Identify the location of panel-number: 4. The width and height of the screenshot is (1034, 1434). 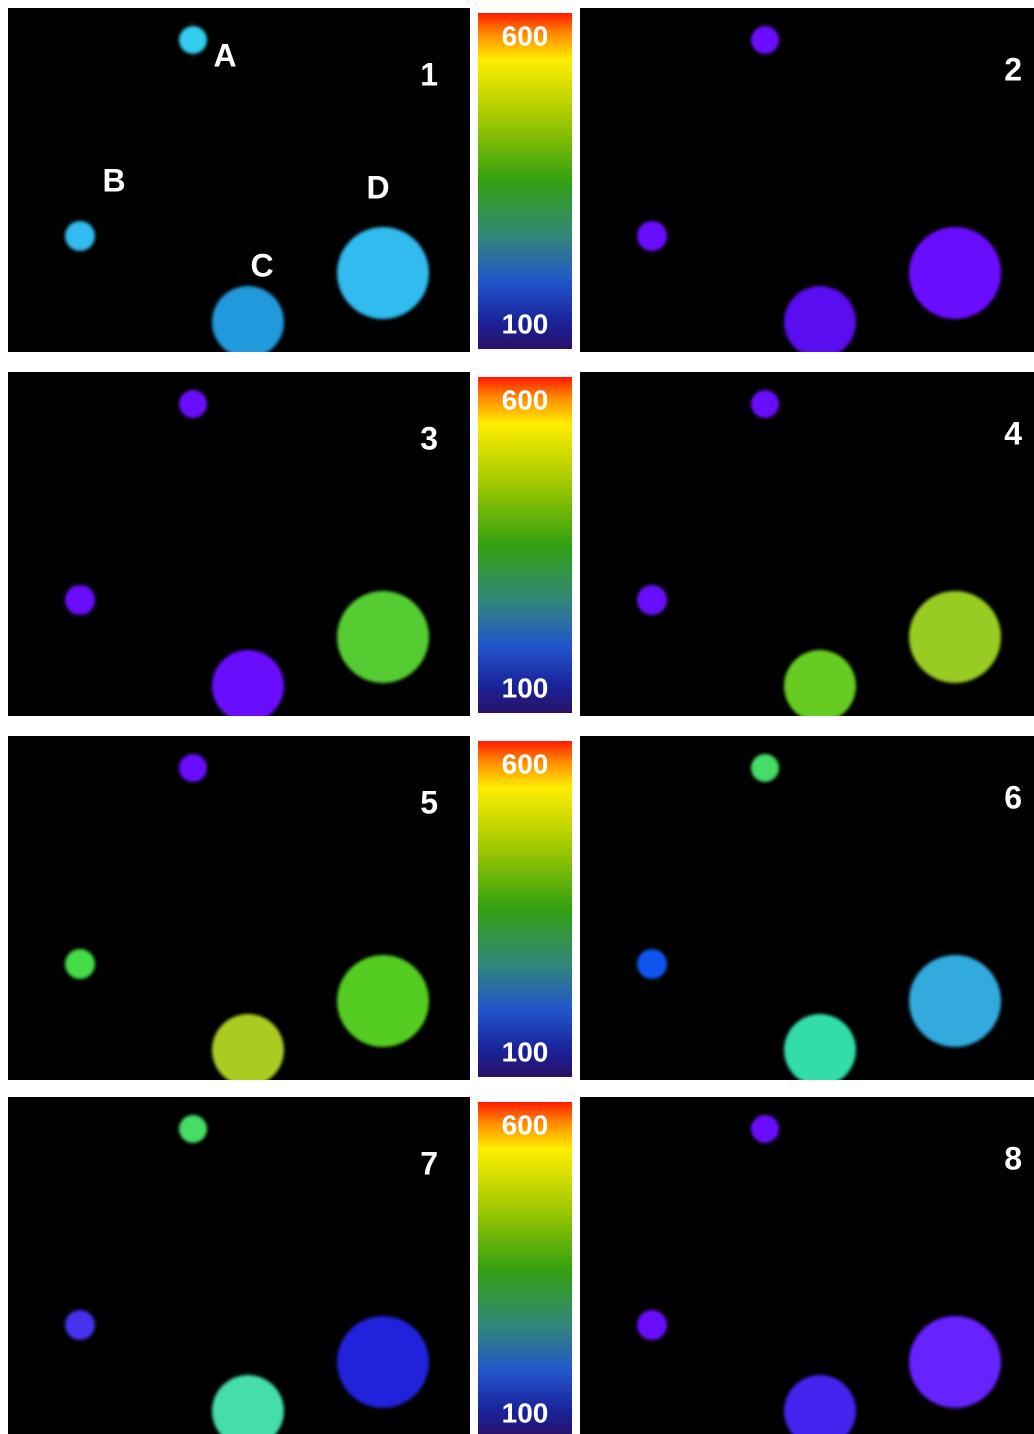
(1013, 433).